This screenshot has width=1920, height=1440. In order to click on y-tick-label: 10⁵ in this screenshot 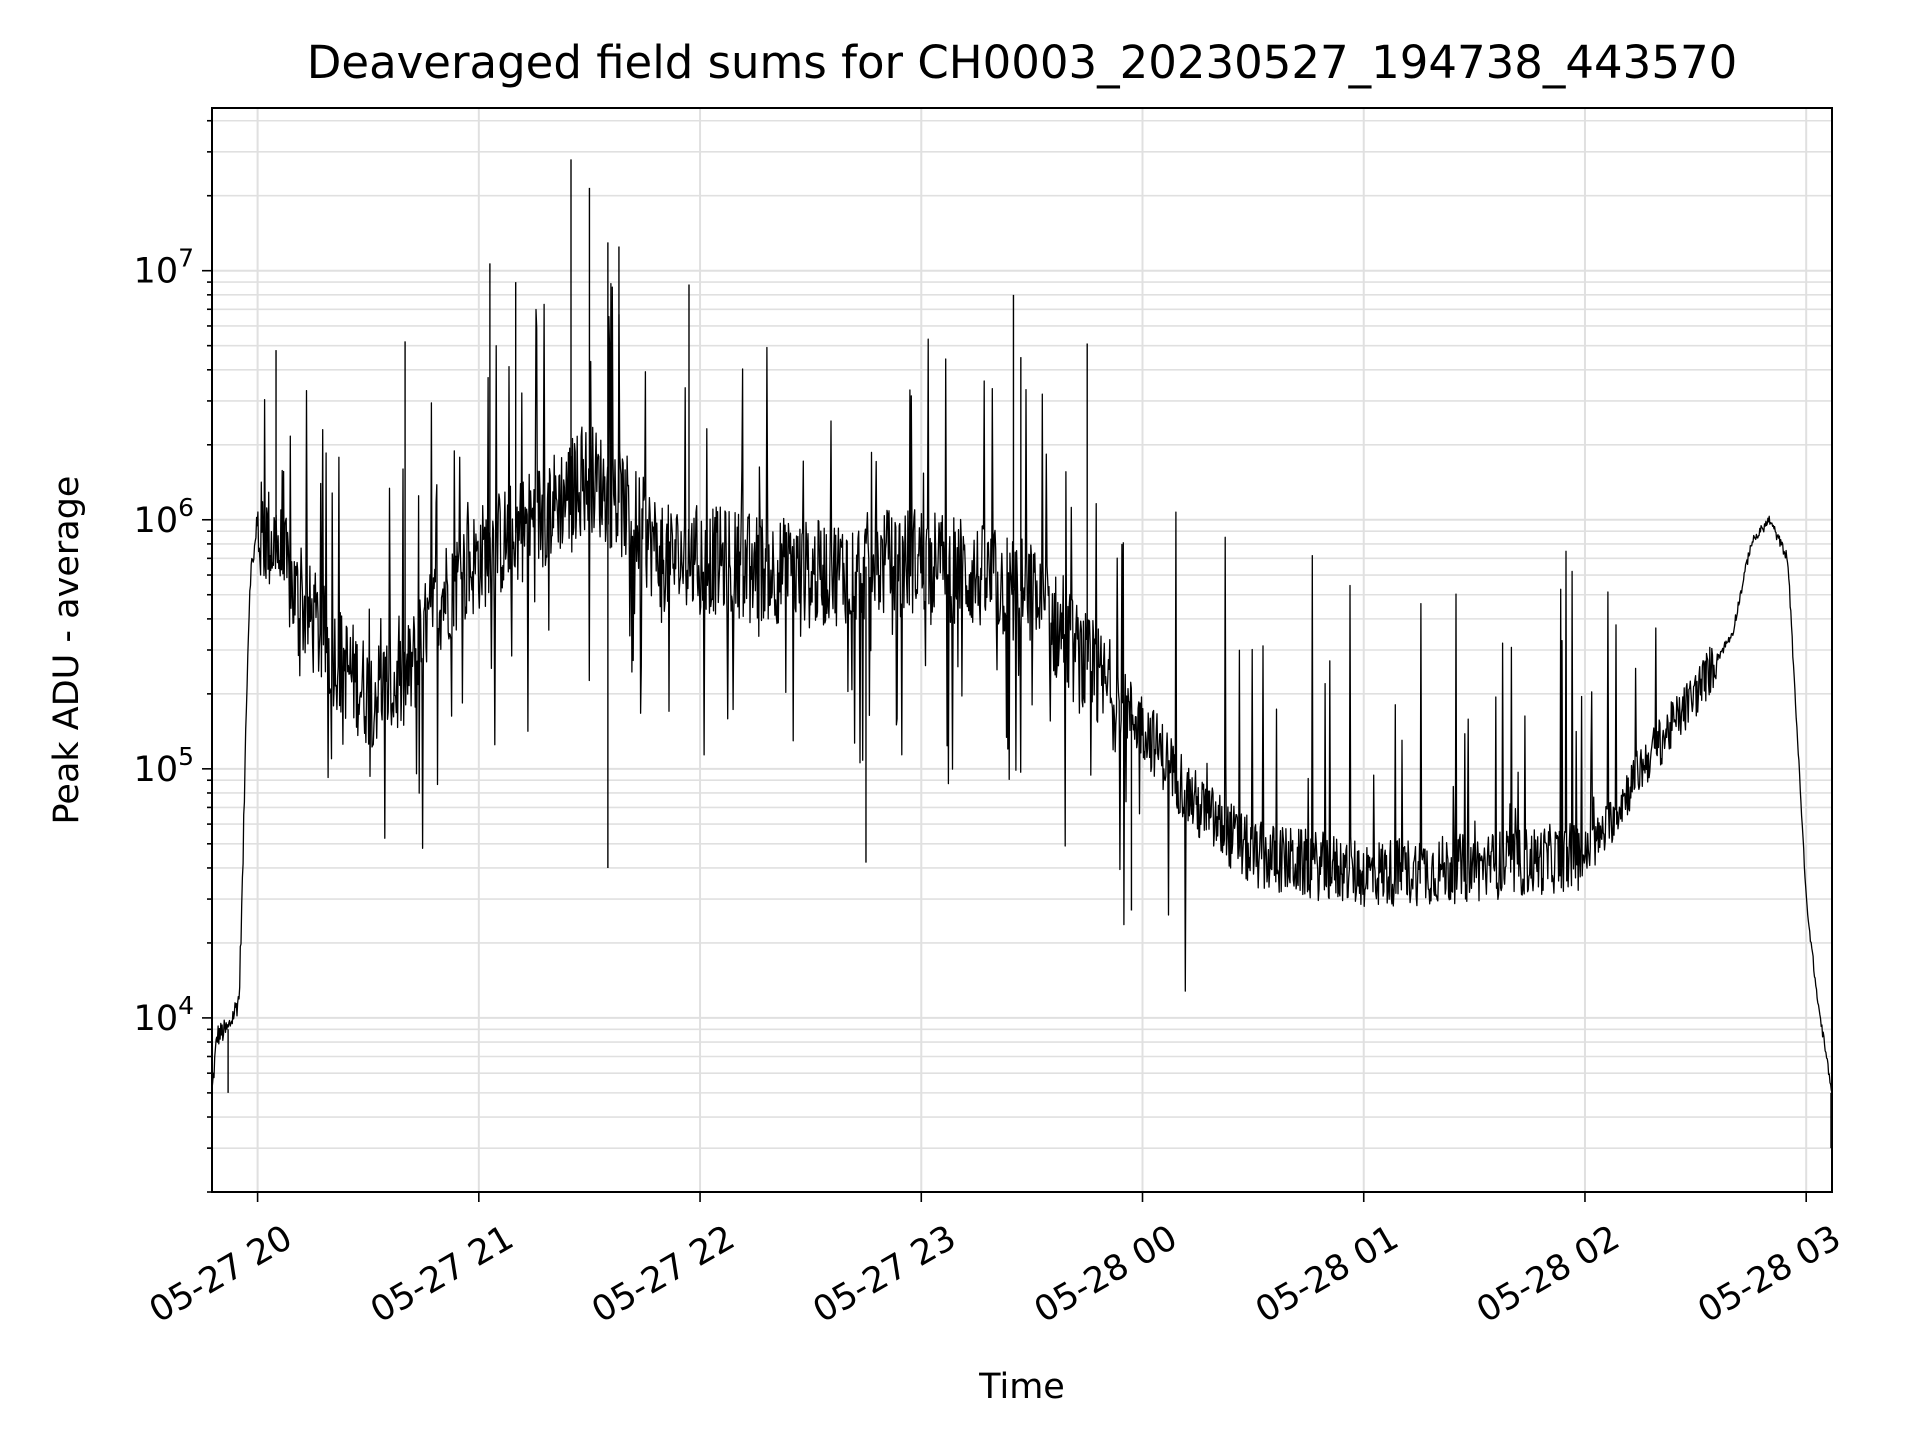, I will do `click(164, 766)`.